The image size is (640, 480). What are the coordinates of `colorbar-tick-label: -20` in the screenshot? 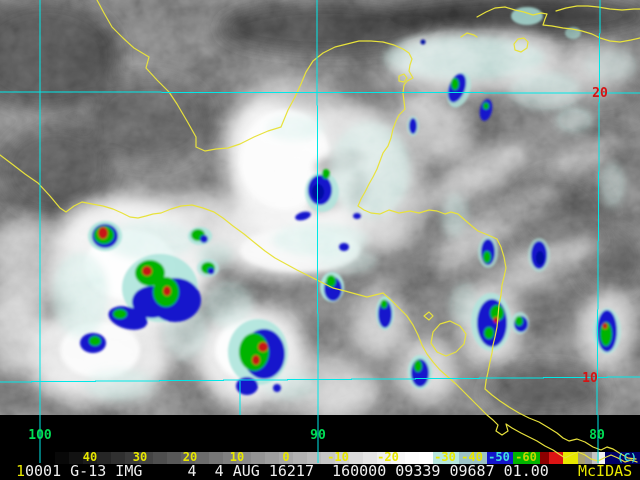 It's located at (388, 457).